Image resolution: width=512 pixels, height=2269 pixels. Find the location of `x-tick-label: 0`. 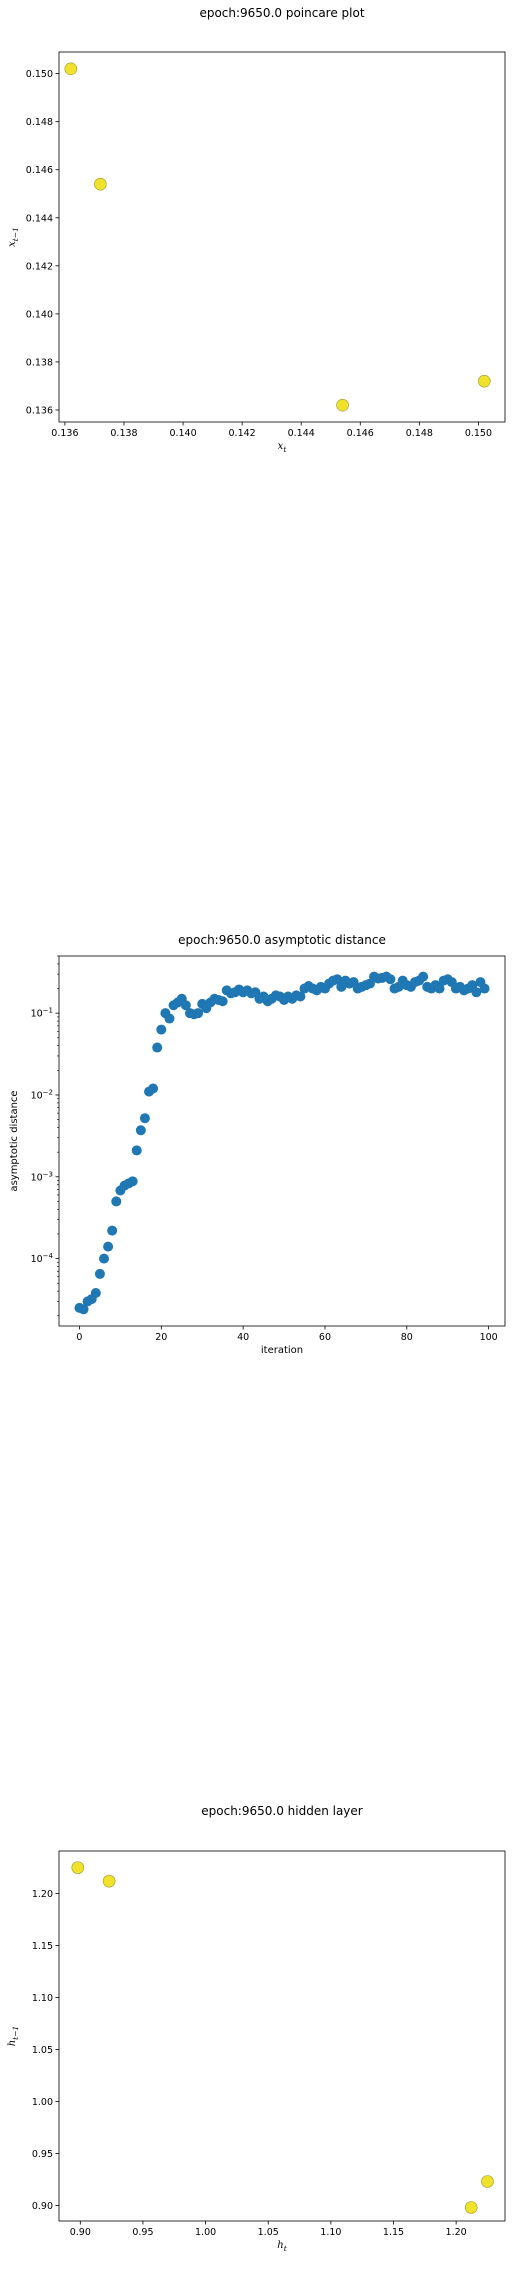

x-tick-label: 0 is located at coordinates (79, 1337).